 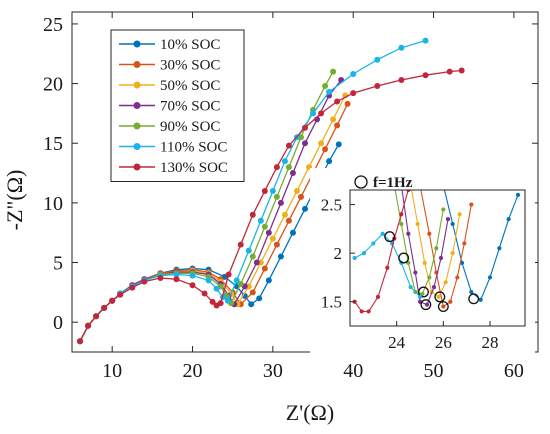 I want to click on legend-marker-110-soc, so click(x=137, y=146).